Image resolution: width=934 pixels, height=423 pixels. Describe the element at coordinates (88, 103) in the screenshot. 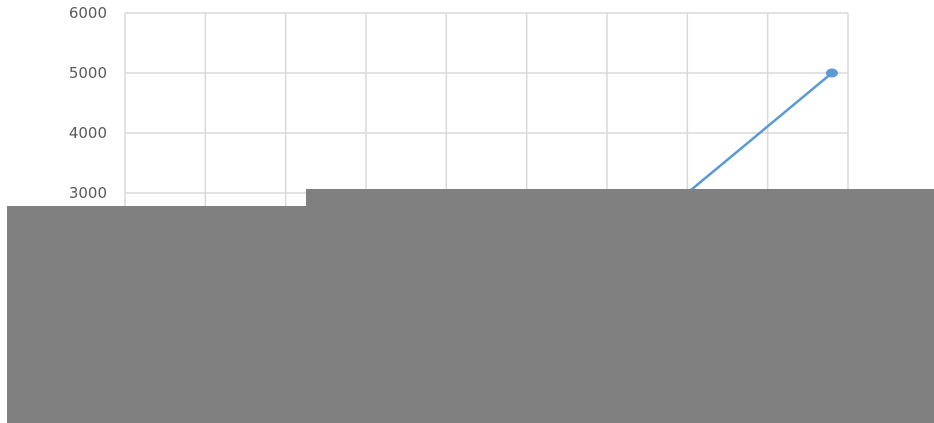

I see `y-axis-tick-labels: 6000 5000 4000 3000` at that location.